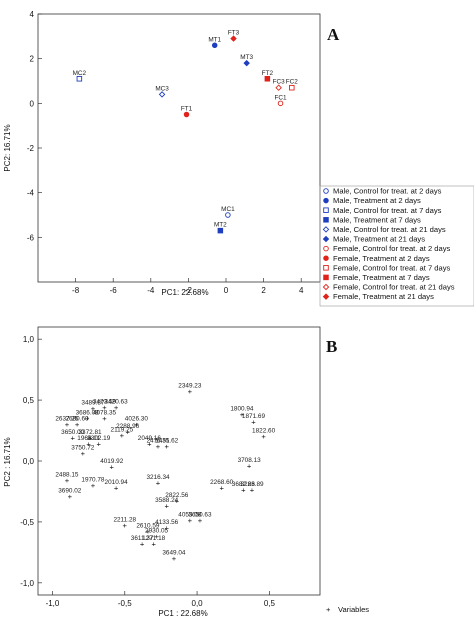 The width and height of the screenshot is (474, 639). I want to click on panel-a-title: A, so click(333, 34).